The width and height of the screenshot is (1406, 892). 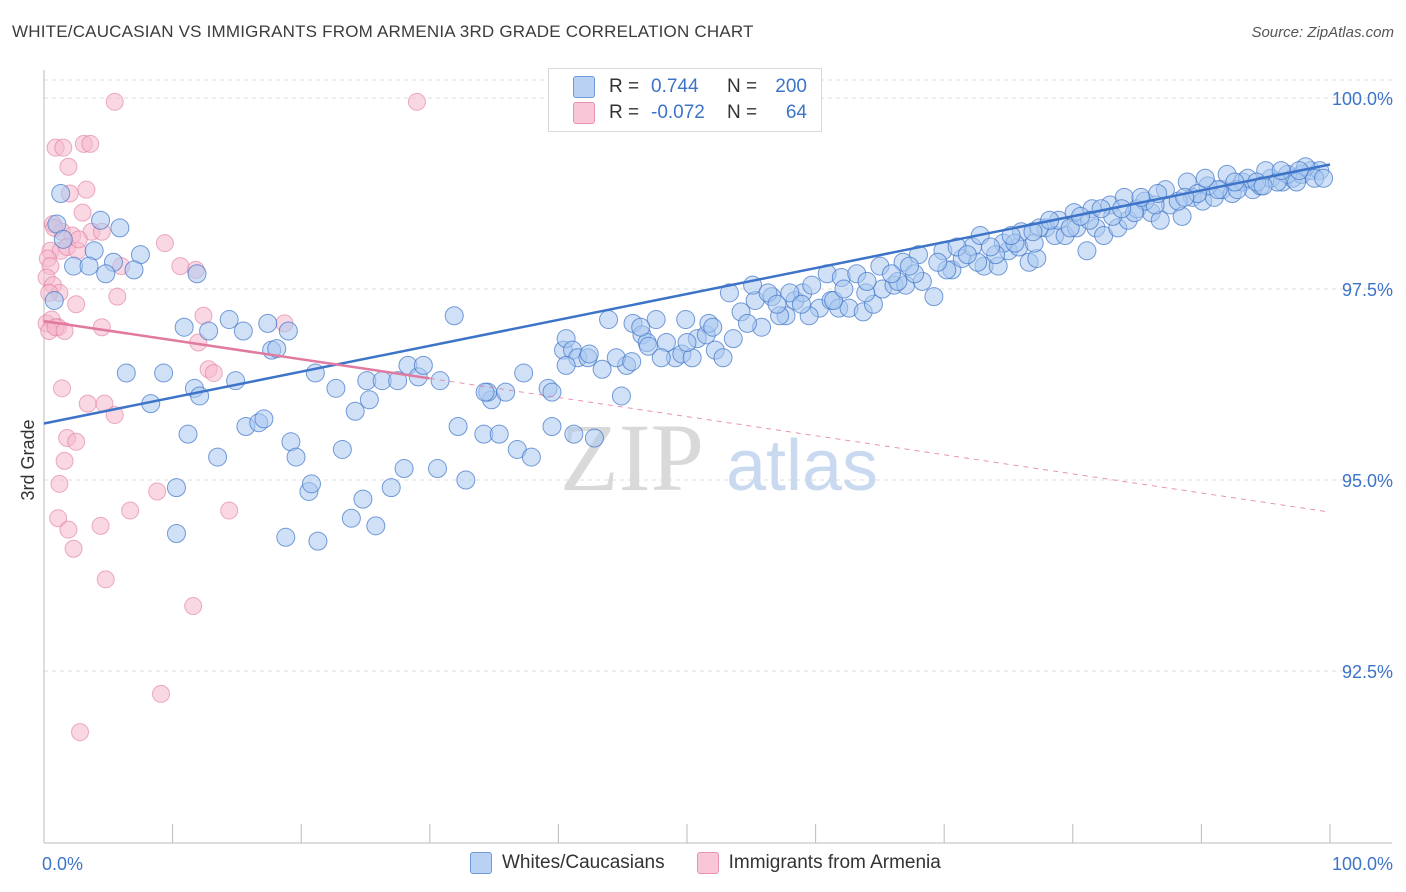 I want to click on legend-n-value: 200, so click(x=791, y=86).